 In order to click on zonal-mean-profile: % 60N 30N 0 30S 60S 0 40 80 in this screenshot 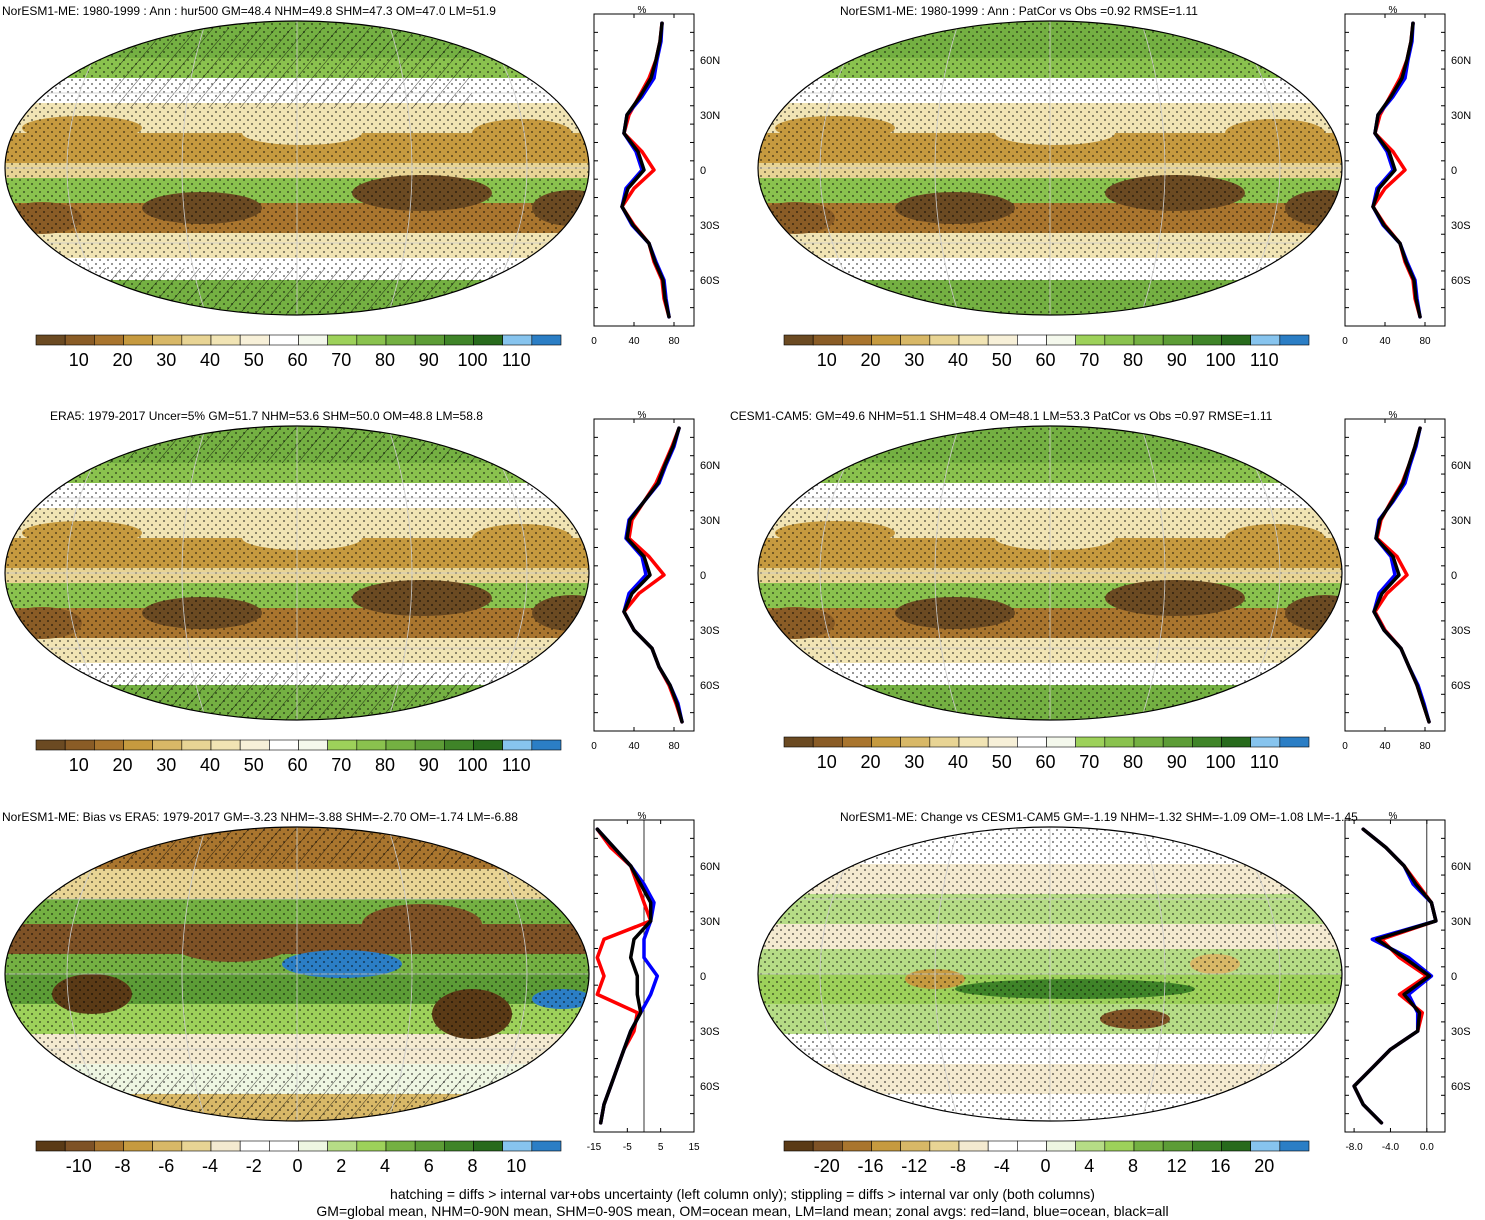, I will do `click(1406, 581)`.